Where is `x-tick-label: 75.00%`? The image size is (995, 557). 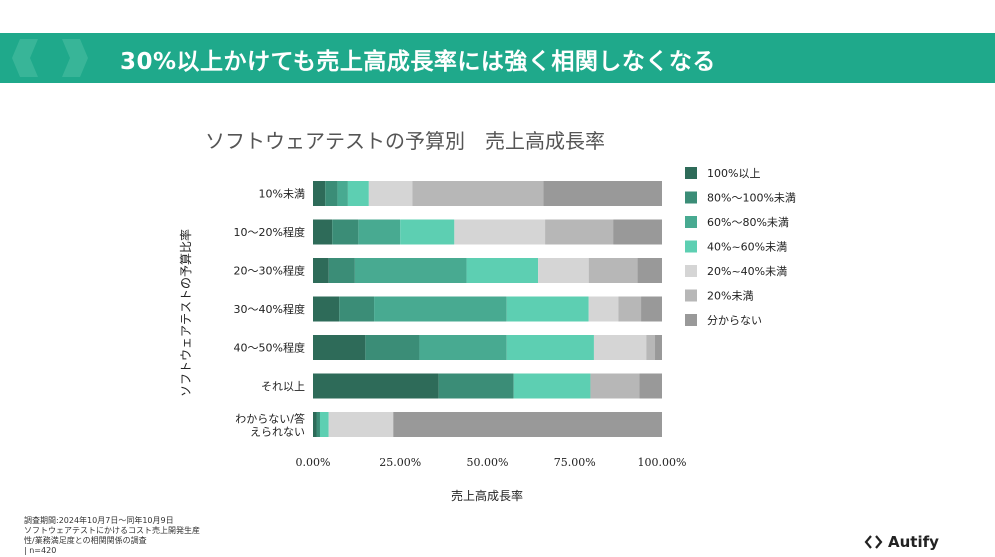
x-tick-label: 75.00% is located at coordinates (575, 462).